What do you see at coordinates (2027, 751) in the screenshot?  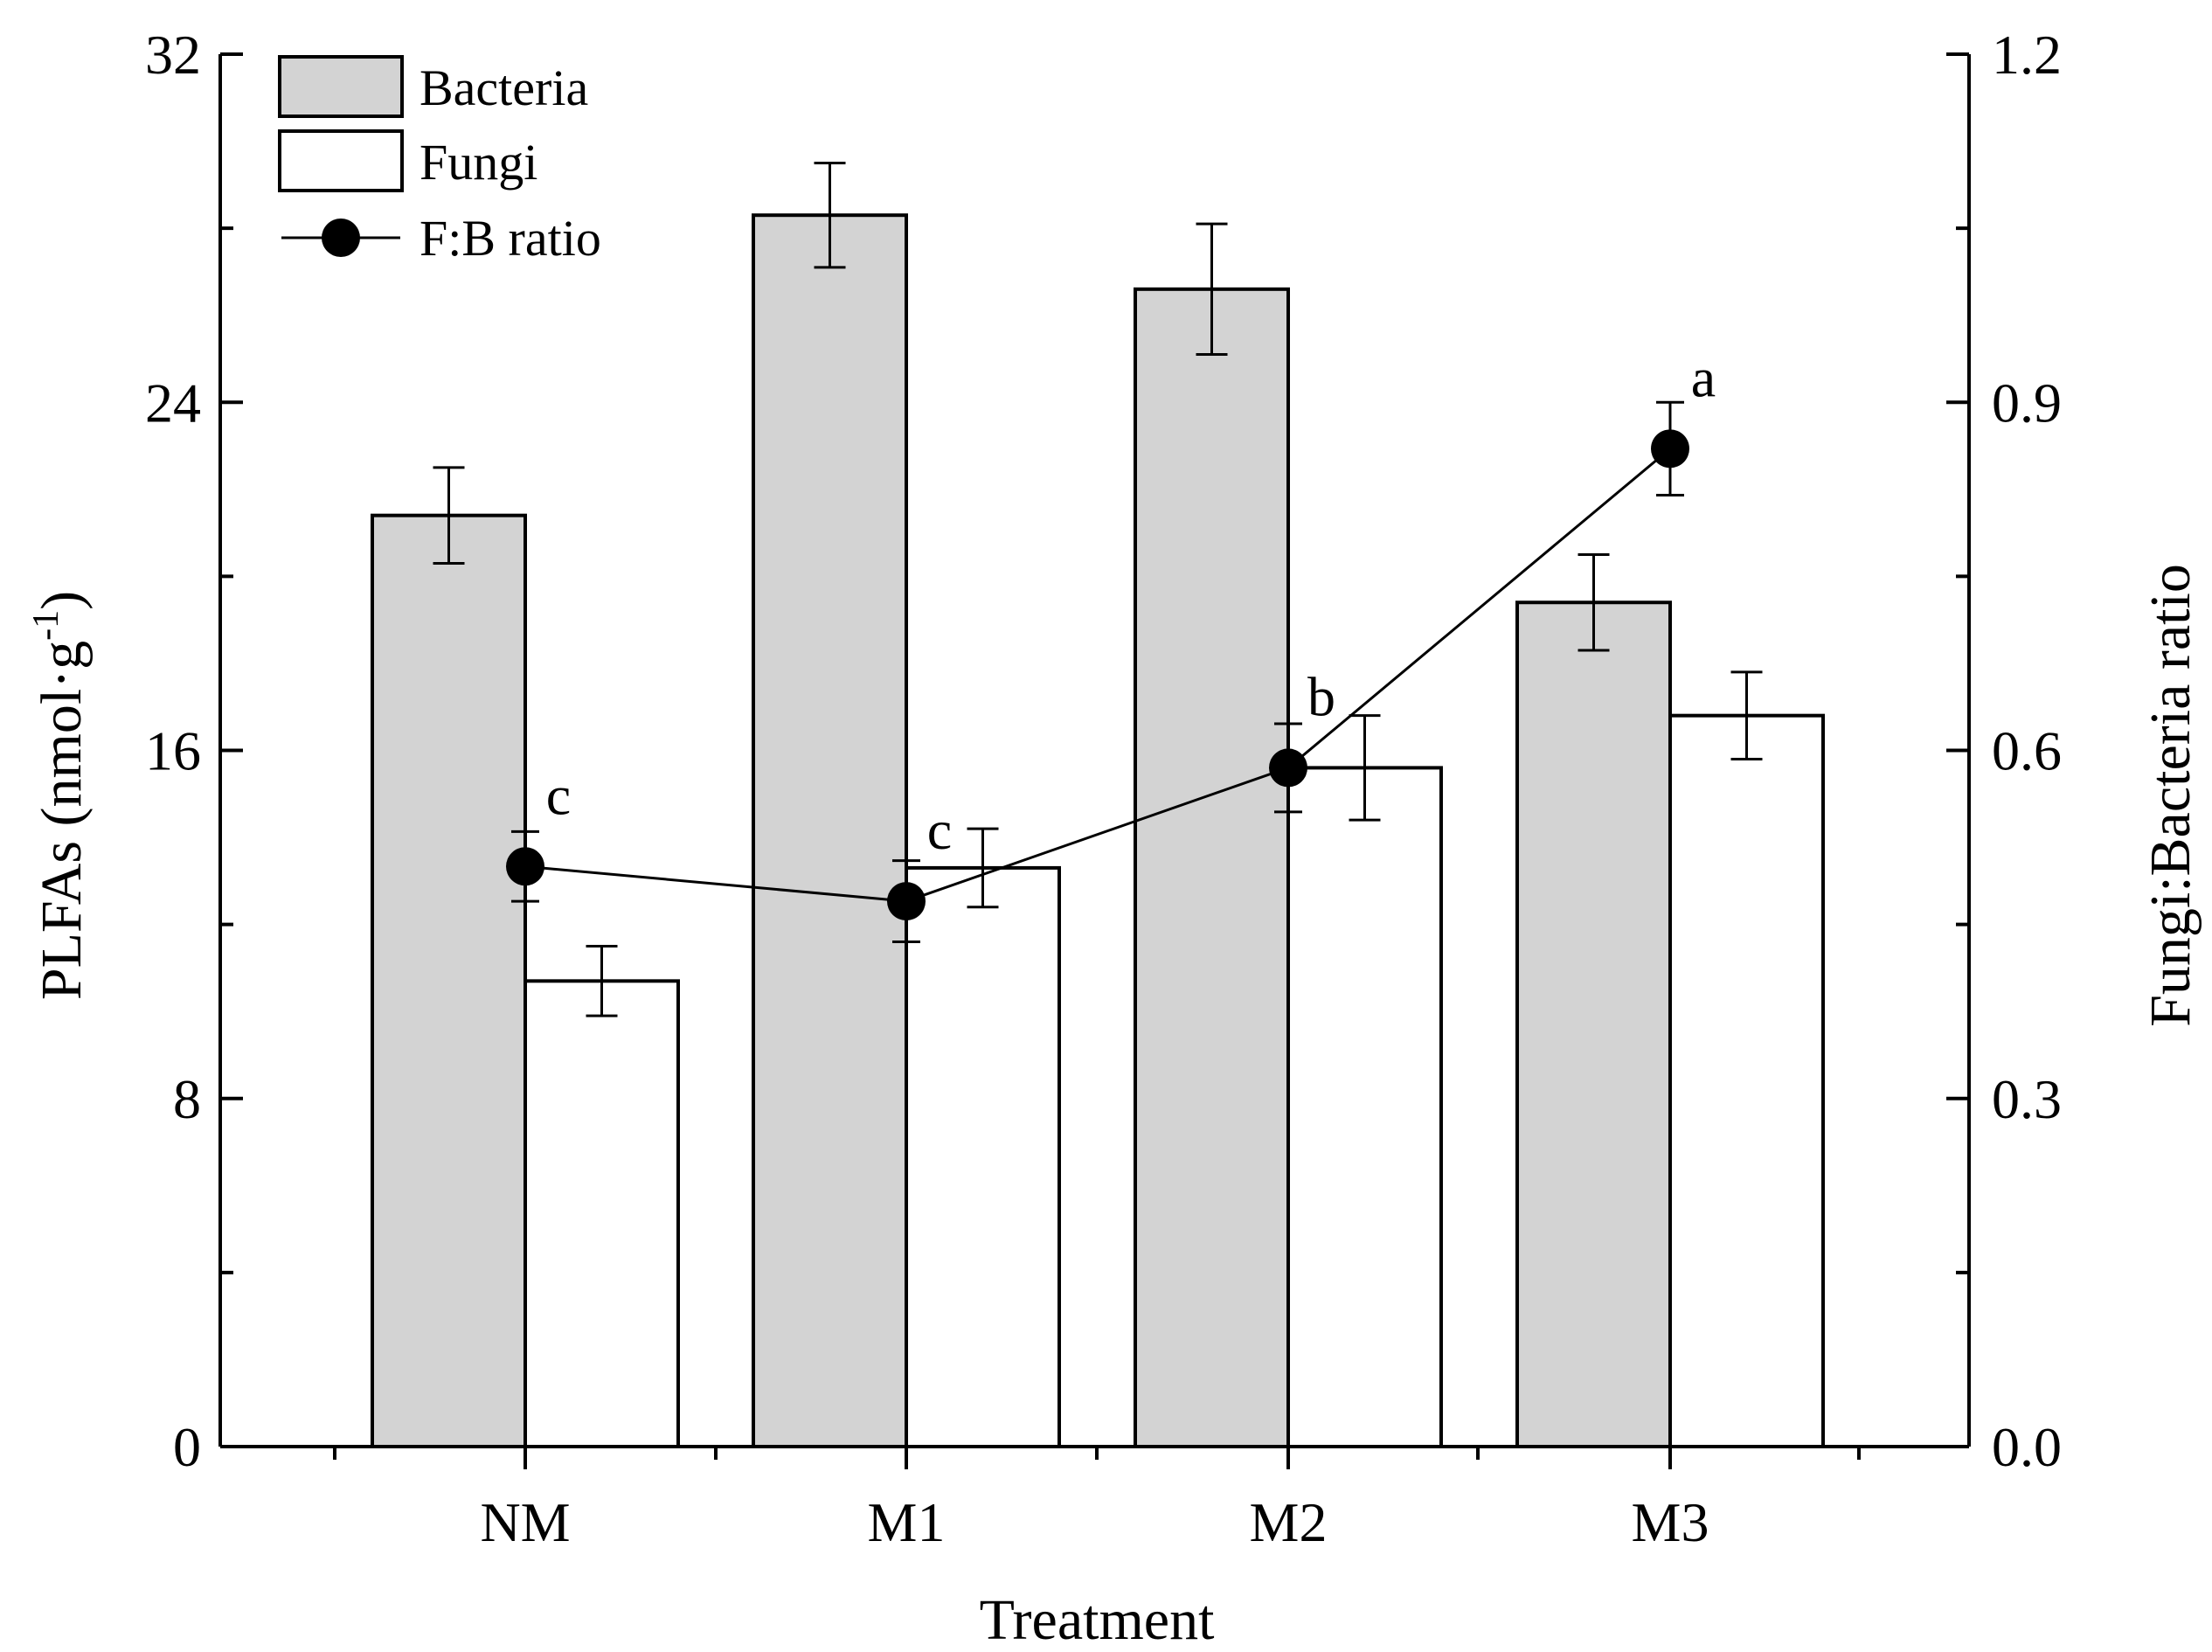 I see `y2-tick-label: 0.6` at bounding box center [2027, 751].